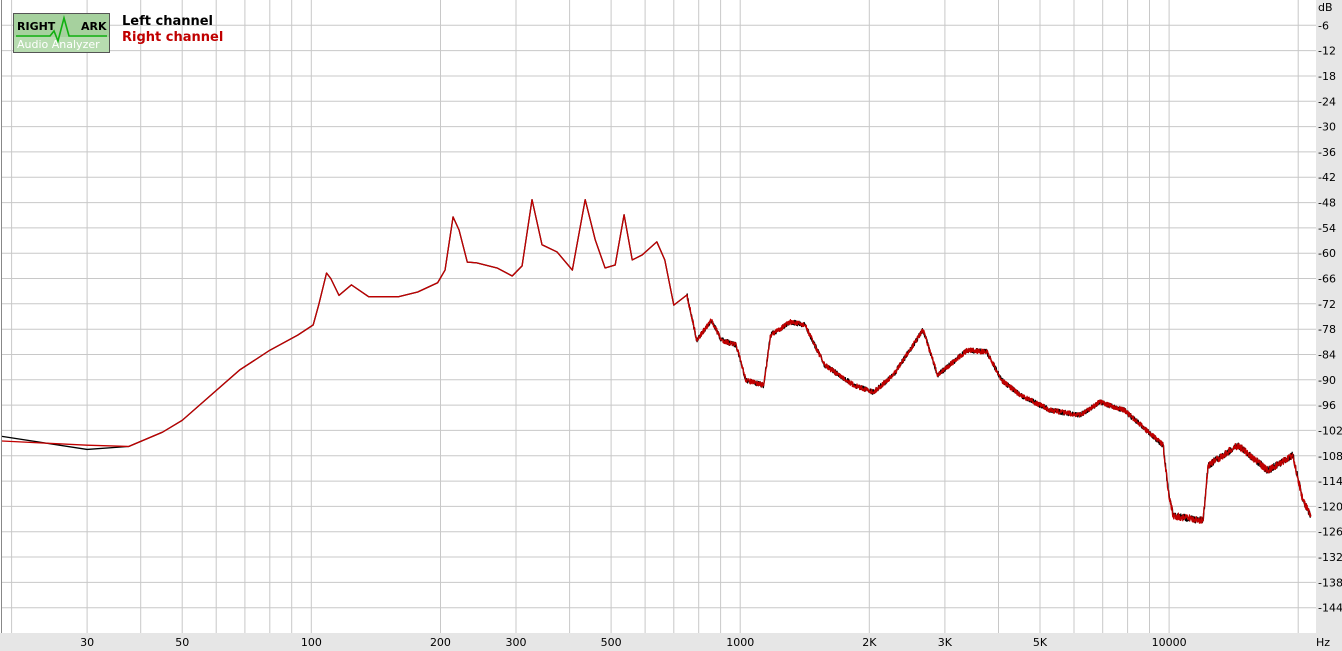  Describe the element at coordinates (1327, 354) in the screenshot. I see `y-tick-label: -84` at that location.